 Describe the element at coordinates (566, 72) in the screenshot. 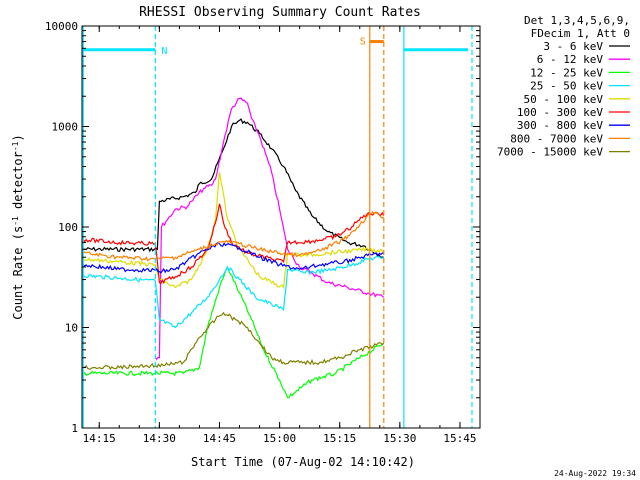

I see `legend-label: 12 - 25 keV` at that location.